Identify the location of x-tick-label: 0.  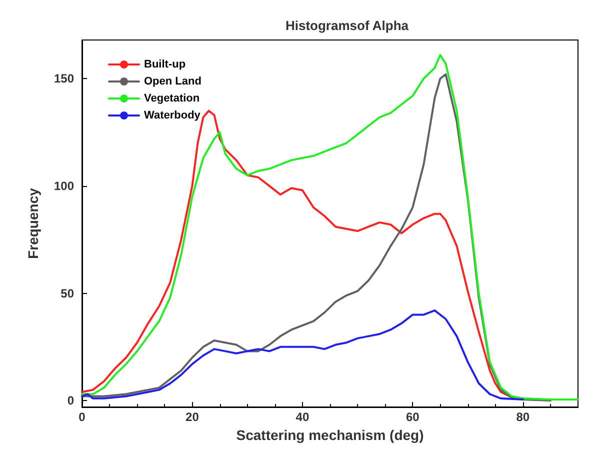
(82, 417).